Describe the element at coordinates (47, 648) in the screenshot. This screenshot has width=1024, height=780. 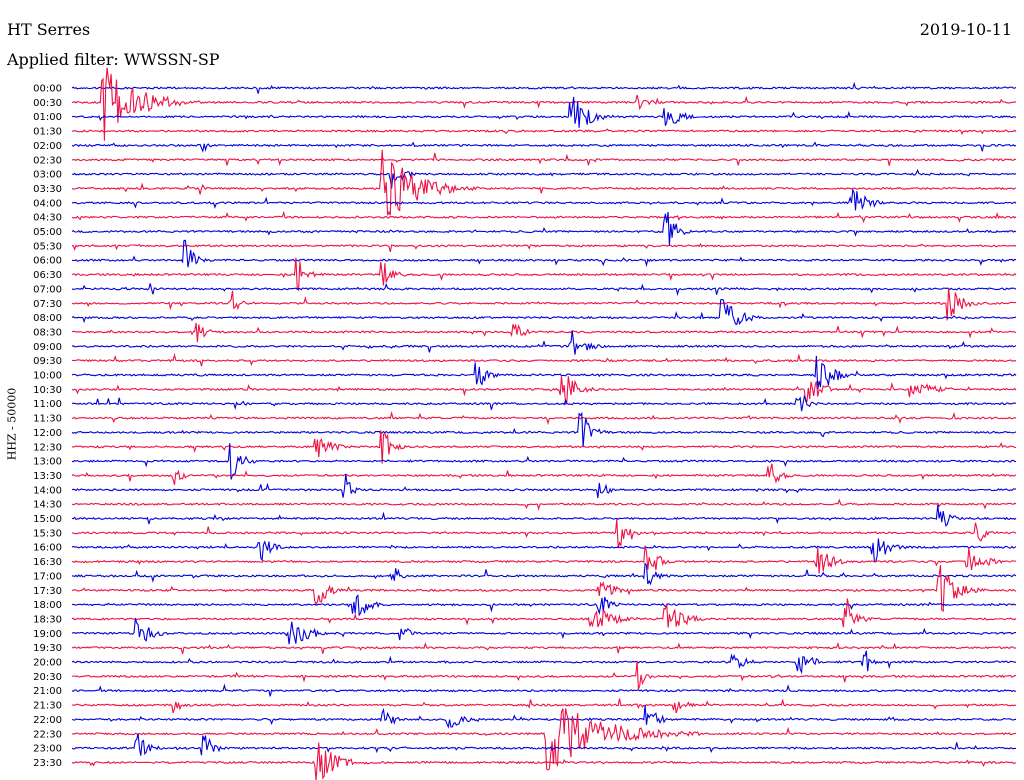
I see `time-tick-label: 19:30` at that location.